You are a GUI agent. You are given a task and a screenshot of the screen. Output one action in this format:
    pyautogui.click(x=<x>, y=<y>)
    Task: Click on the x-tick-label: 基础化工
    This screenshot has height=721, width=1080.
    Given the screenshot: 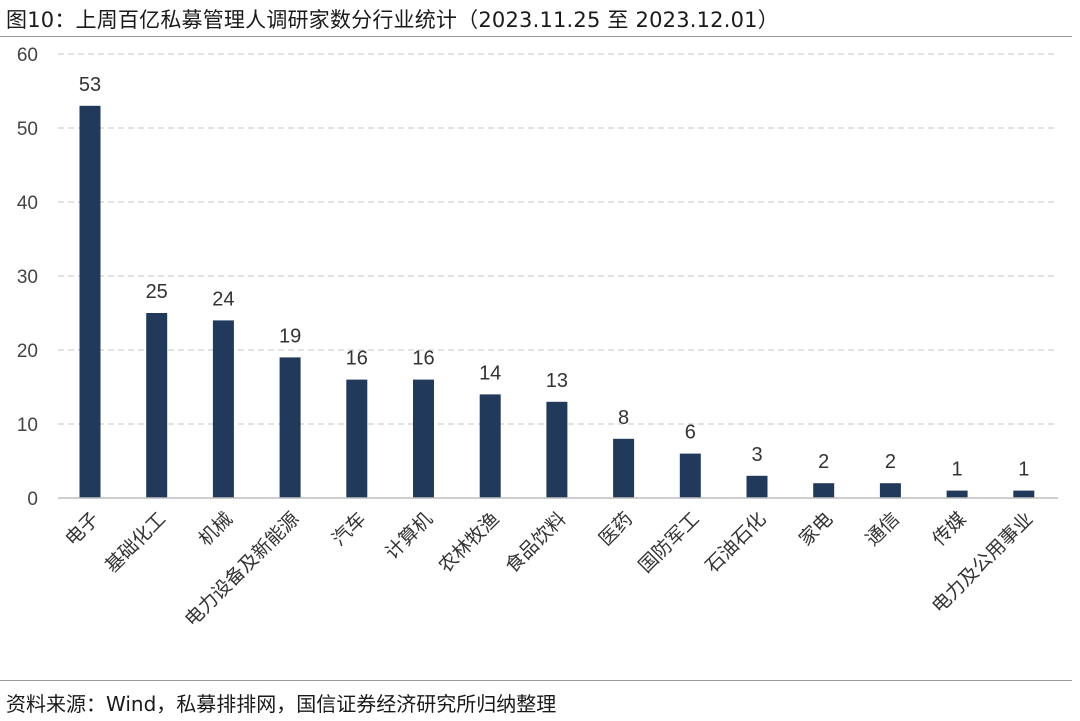 What is the action you would take?
    pyautogui.click(x=135, y=542)
    